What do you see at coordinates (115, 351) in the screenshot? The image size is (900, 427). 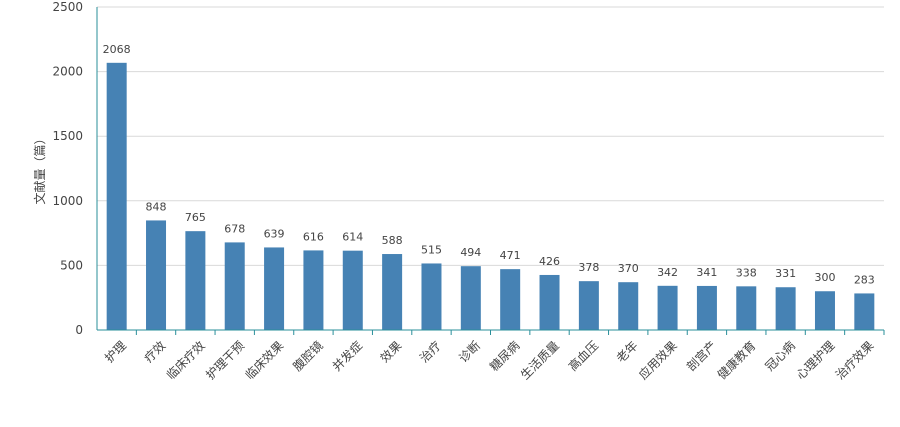 I see `x-tick-label: 护理` at bounding box center [115, 351].